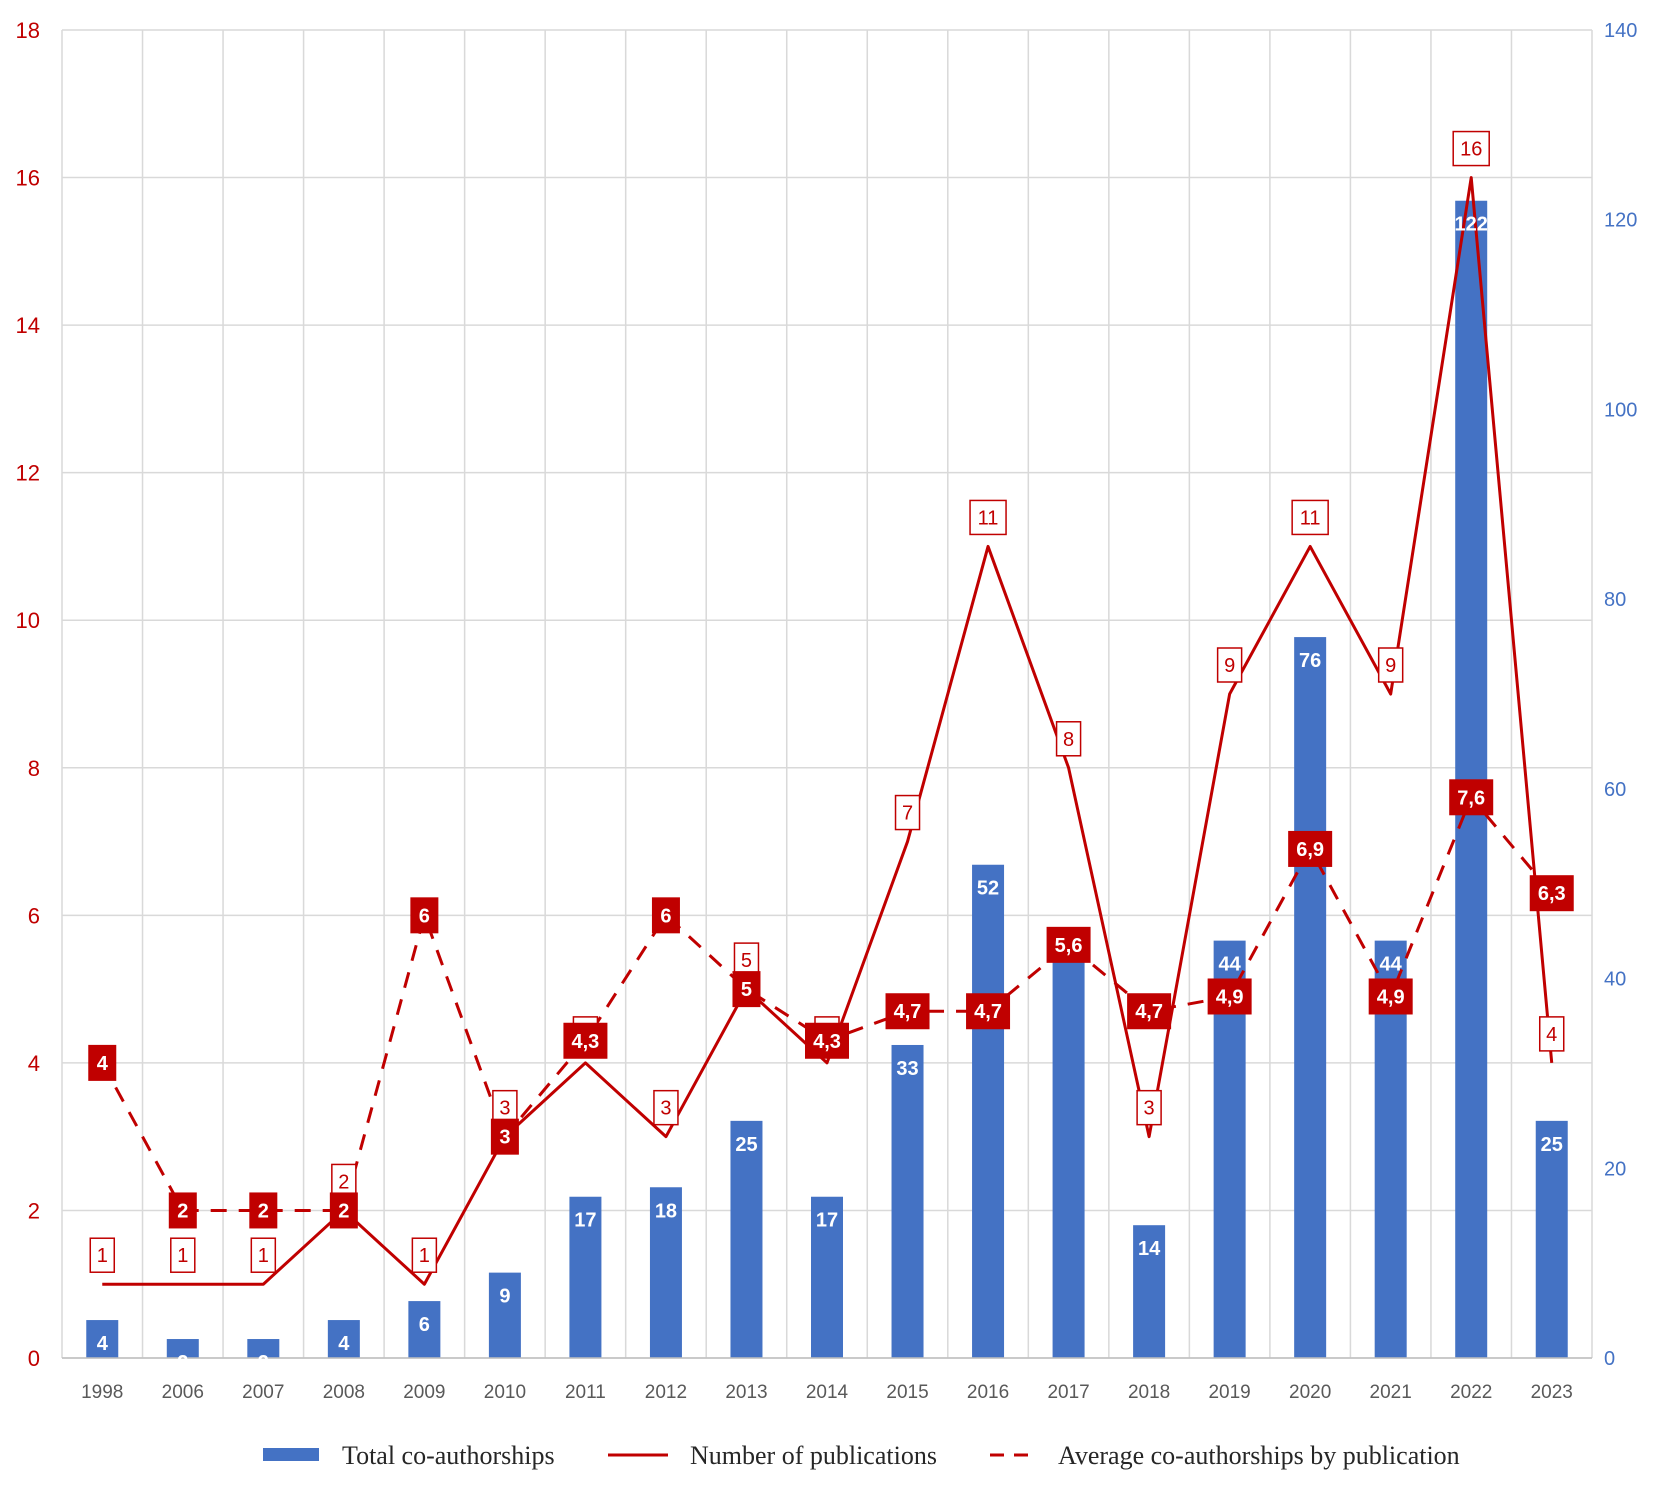 This screenshot has width=1654, height=1493. I want to click on average-label-2008: 2, so click(343, 1210).